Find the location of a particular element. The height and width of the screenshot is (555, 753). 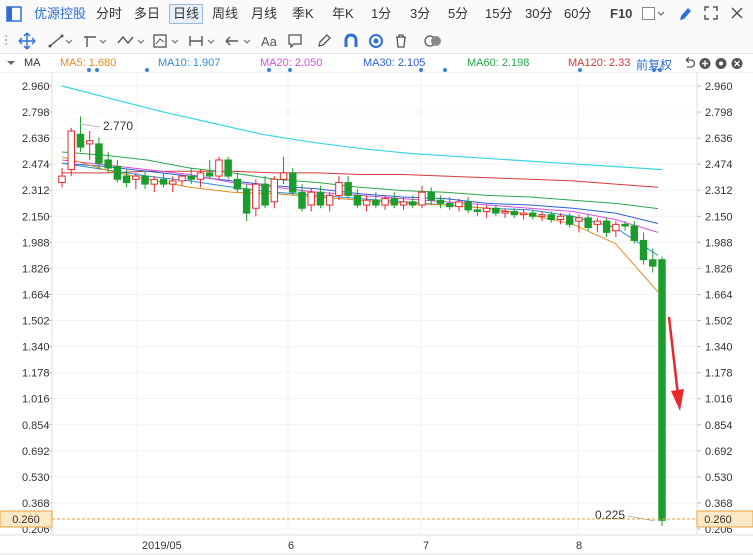

pen-icon is located at coordinates (685, 14).